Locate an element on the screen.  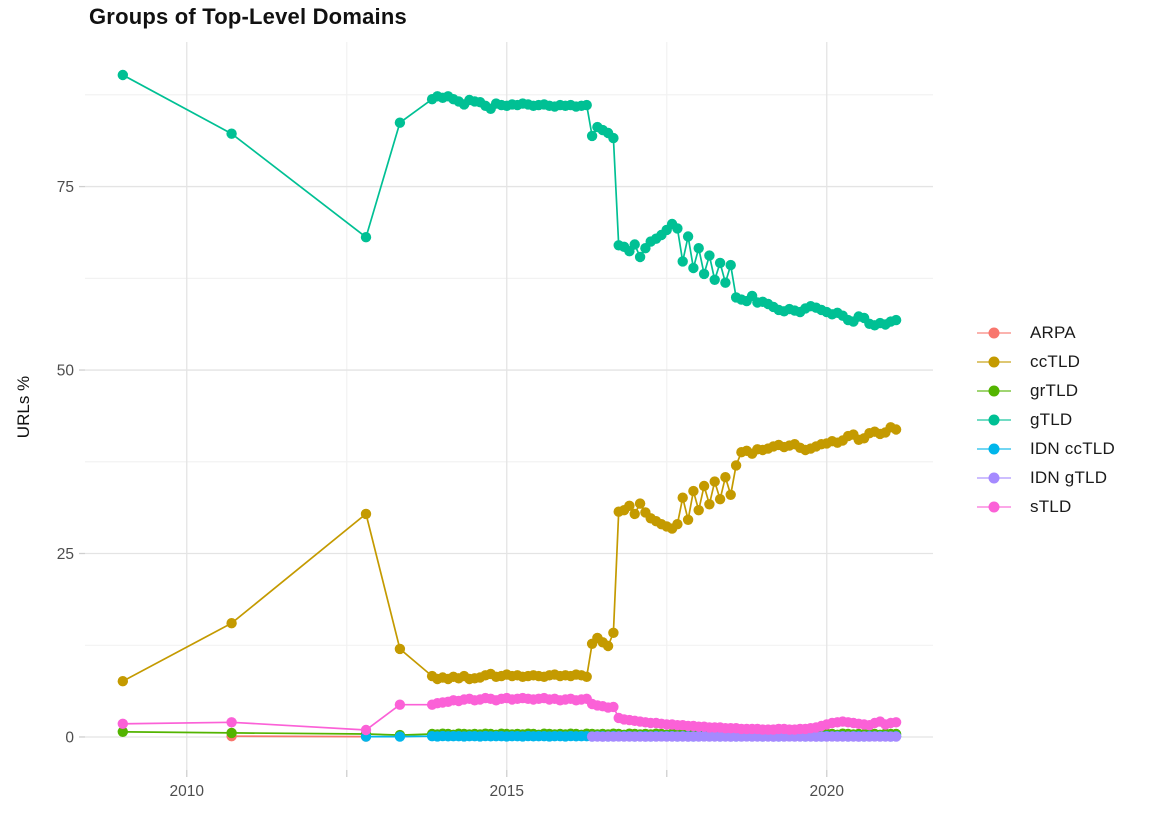
legend-label: sTLD is located at coordinates (1051, 506).